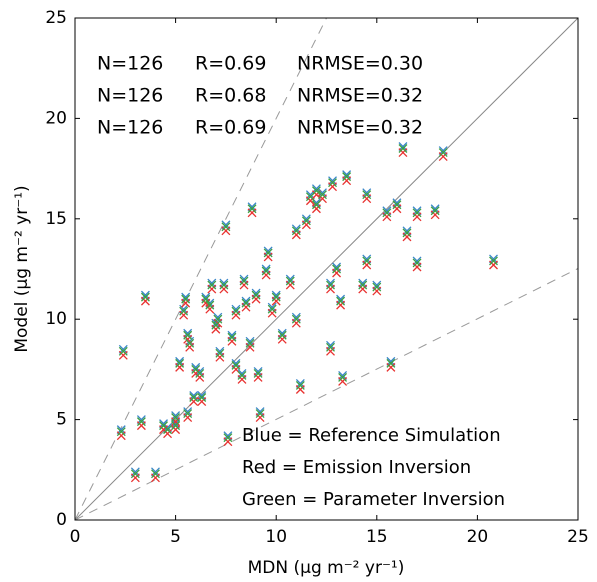 This screenshot has height=582, width=597. Describe the element at coordinates (56, 319) in the screenshot. I see `y-tick-label: 10` at that location.